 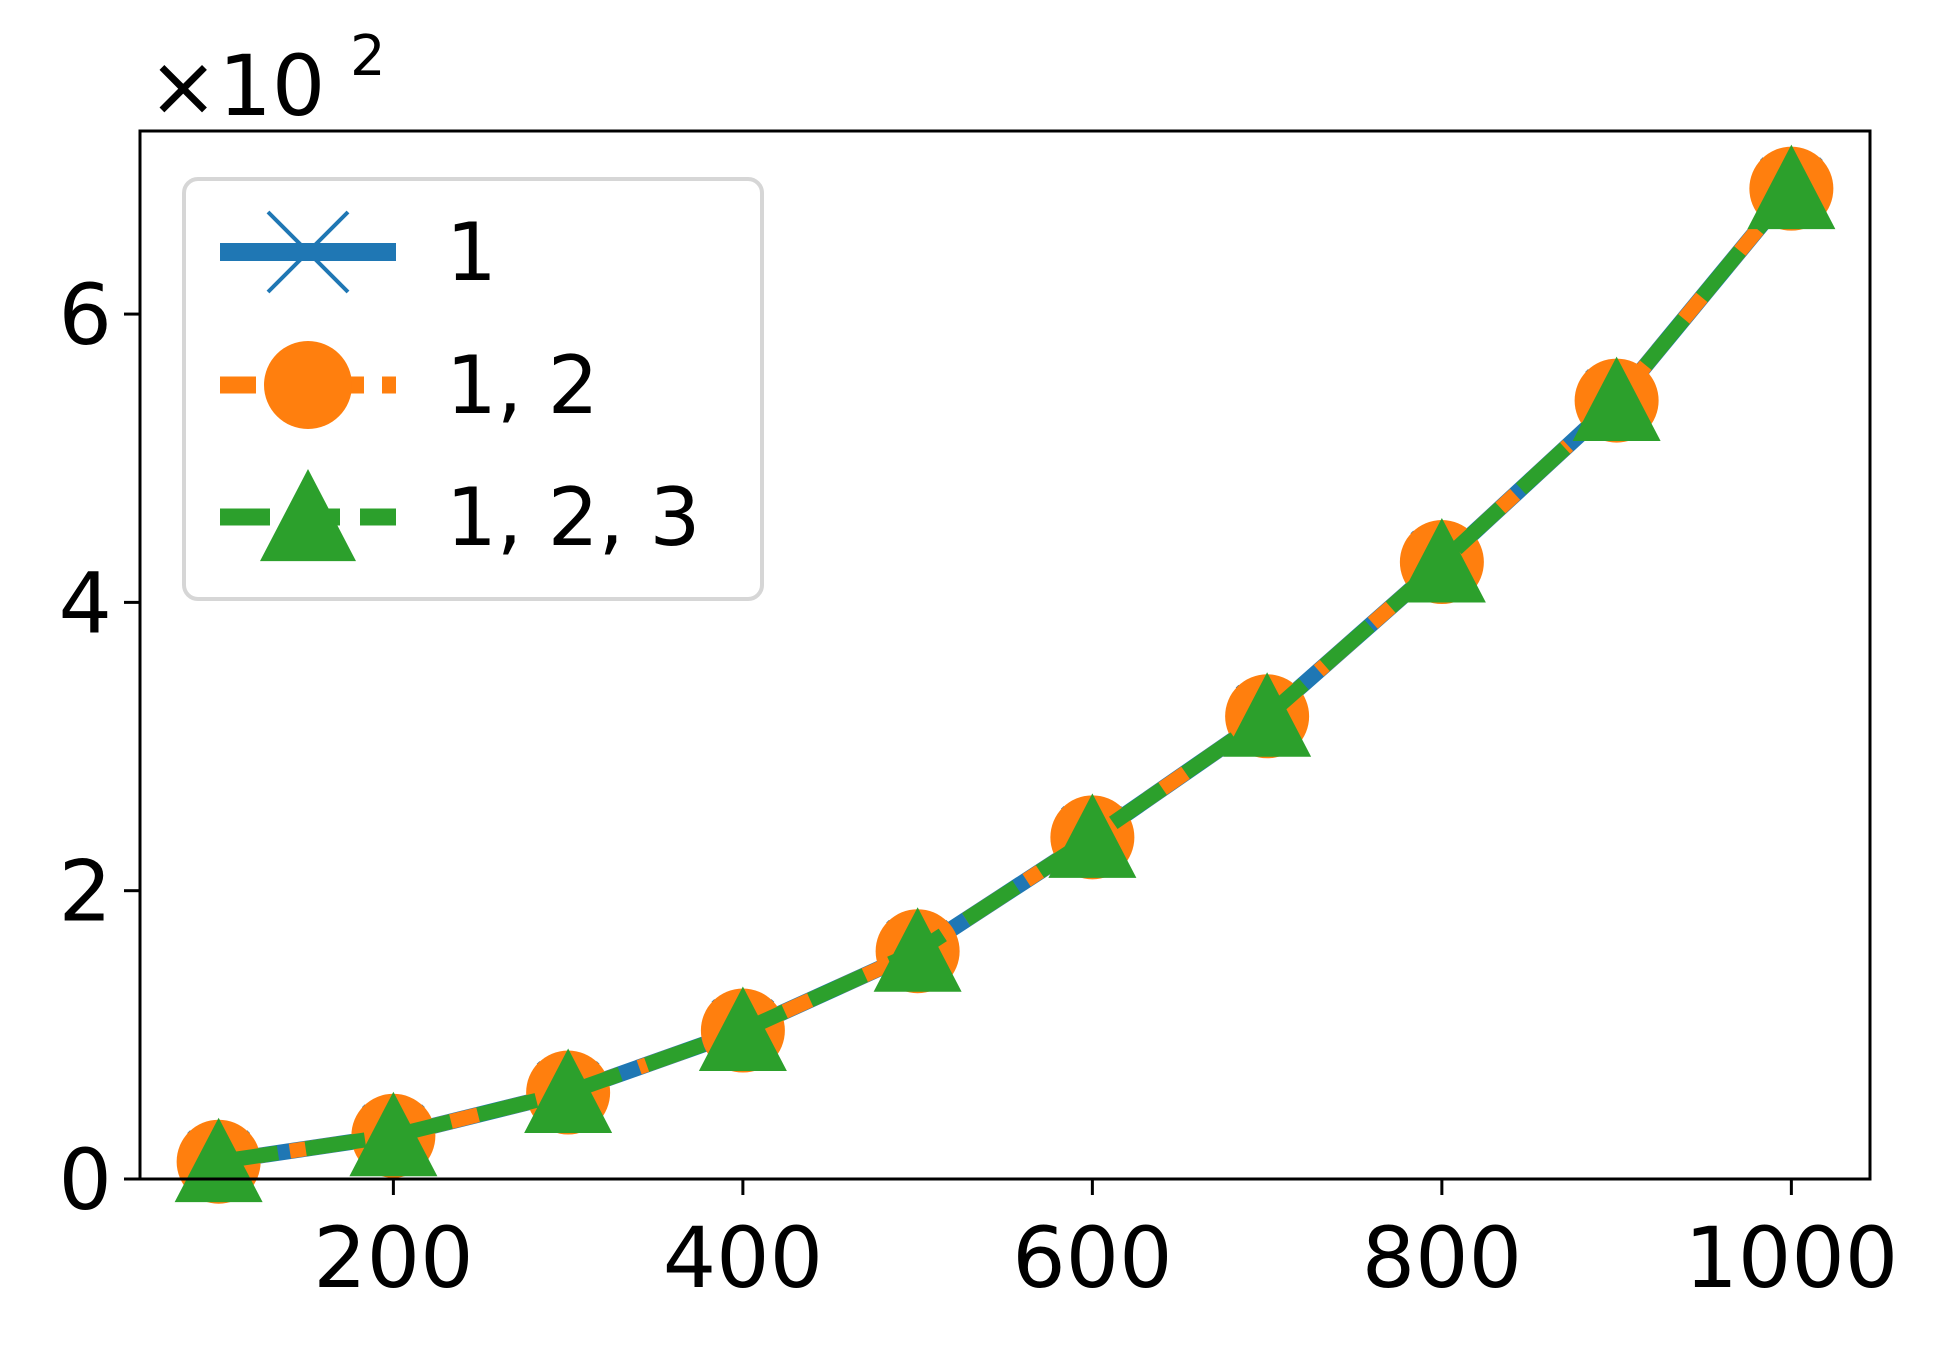 I want to click on legend-label: 1, so click(x=471, y=252).